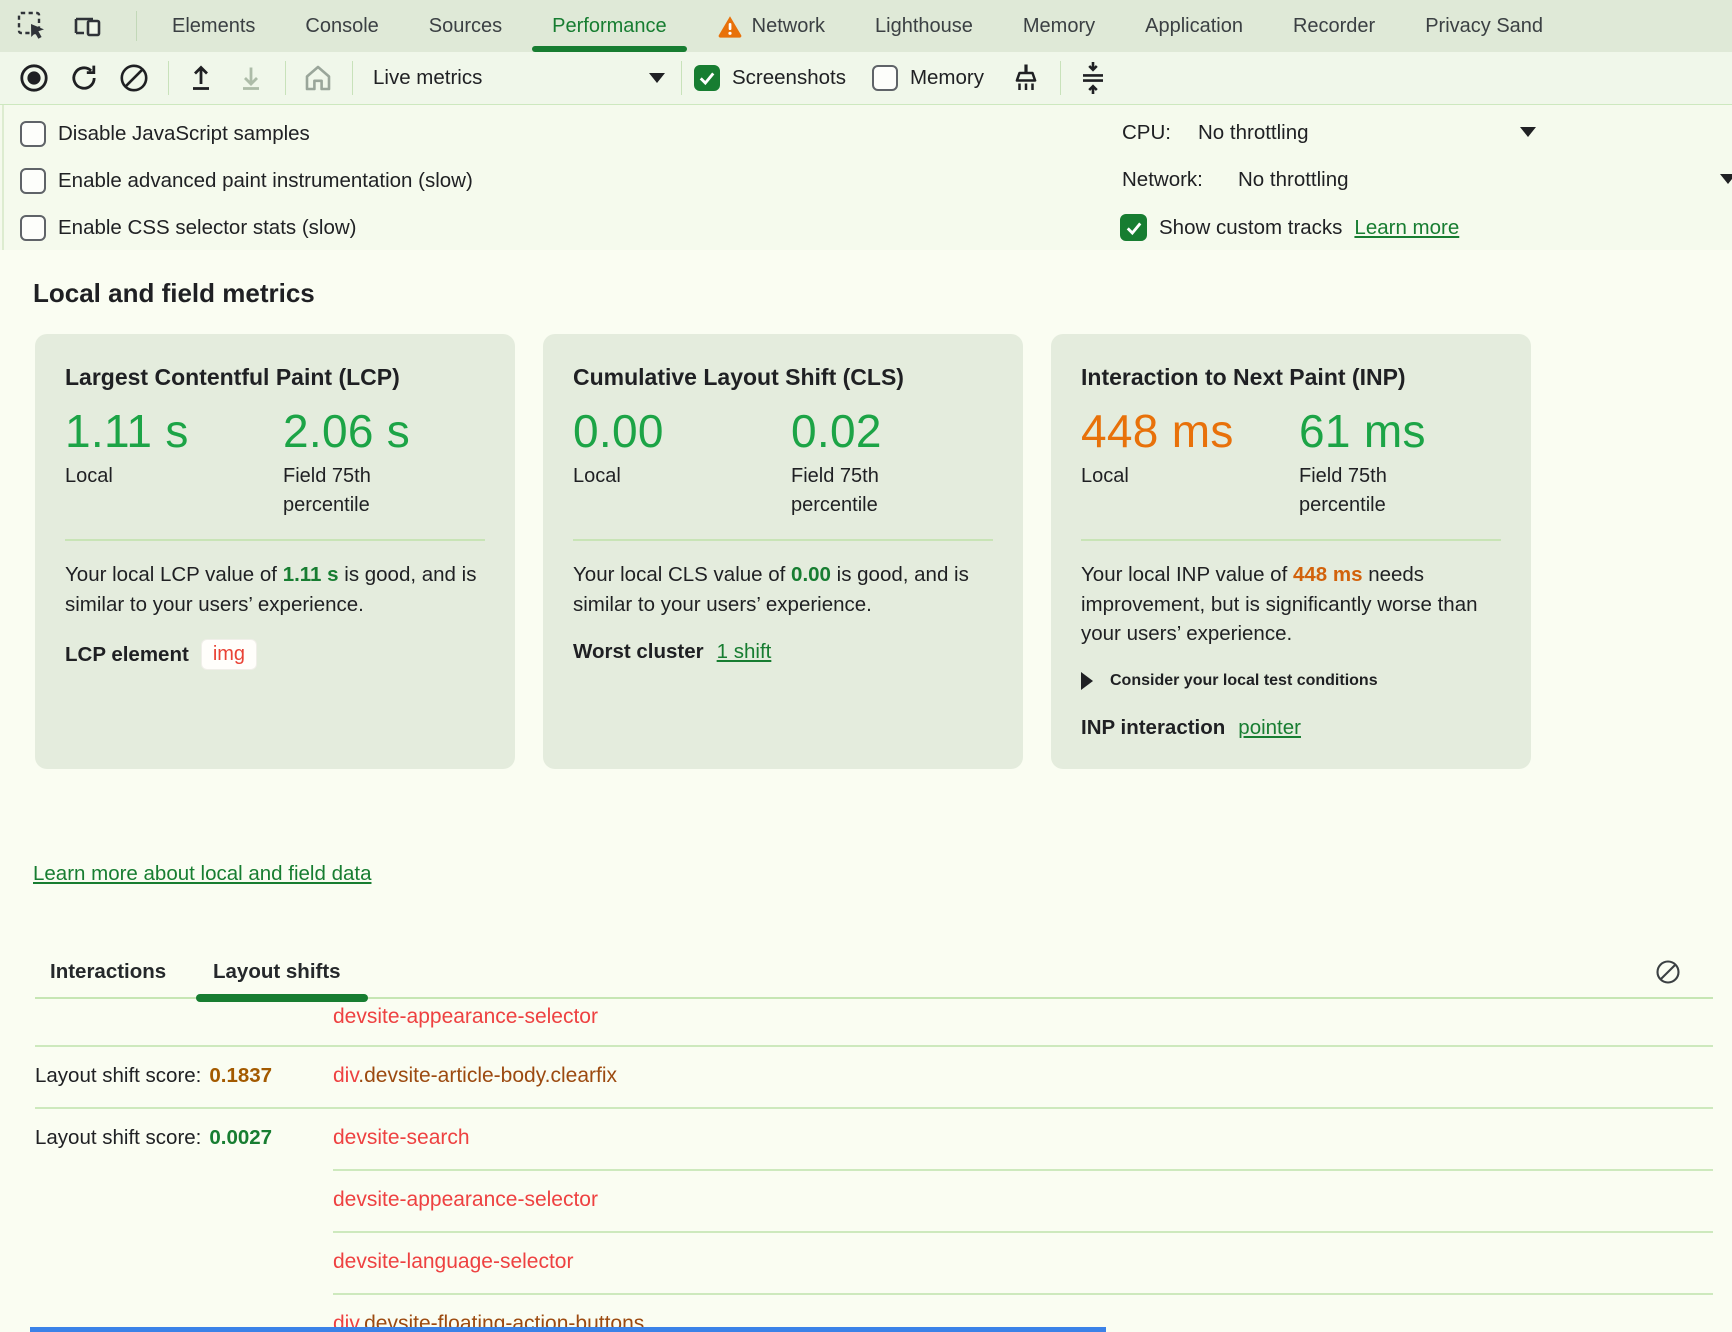 The height and width of the screenshot is (1332, 1732). What do you see at coordinates (1133, 227) in the screenshot?
I see `show-custom-tracks-checkbox` at bounding box center [1133, 227].